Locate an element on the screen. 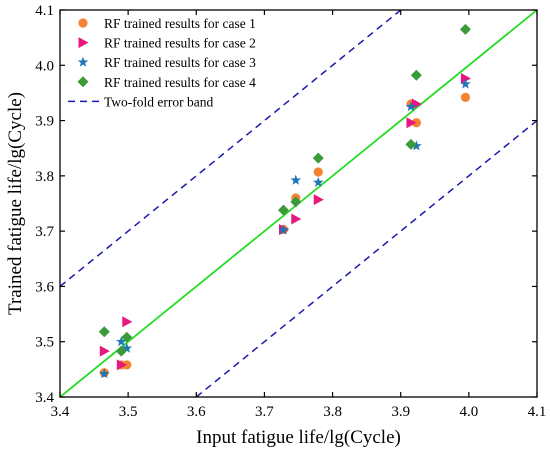 The height and width of the screenshot is (451, 550). y-tick-label: 3.7 is located at coordinates (44, 232).